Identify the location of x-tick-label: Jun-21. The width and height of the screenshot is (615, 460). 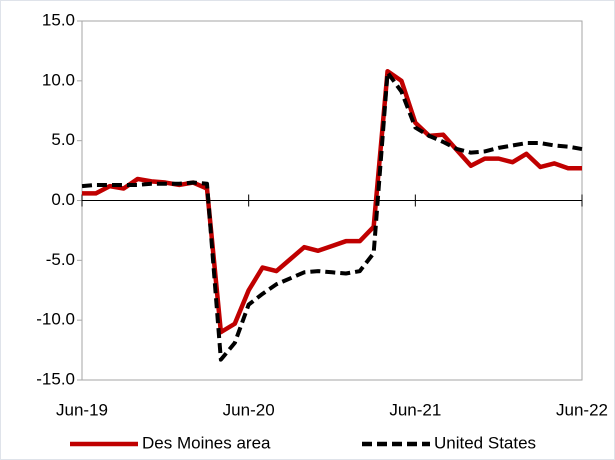
(415, 409).